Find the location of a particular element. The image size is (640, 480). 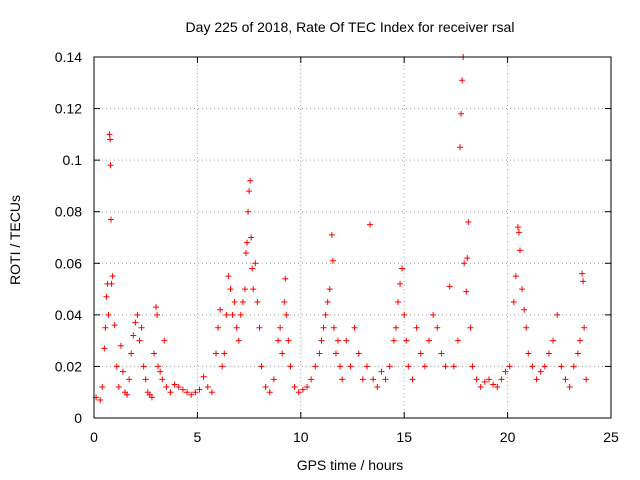

y-tick-label: 0.12 is located at coordinates (68, 109).